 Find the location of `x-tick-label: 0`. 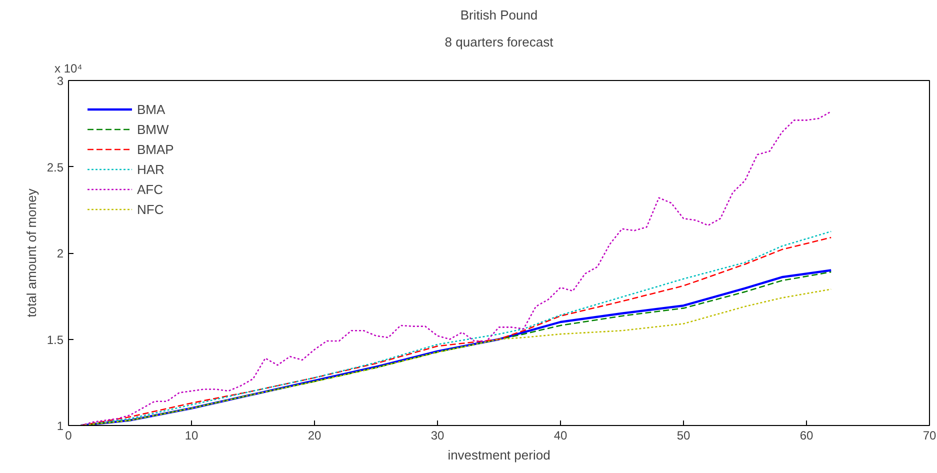

x-tick-label: 0 is located at coordinates (68, 435).